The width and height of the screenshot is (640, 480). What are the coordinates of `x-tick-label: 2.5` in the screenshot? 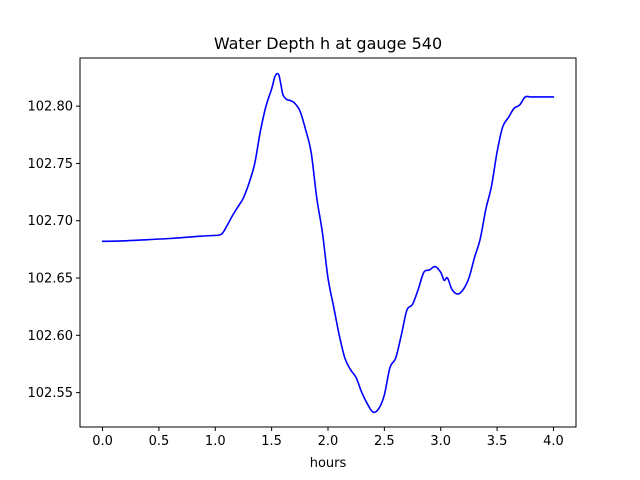 It's located at (384, 441).